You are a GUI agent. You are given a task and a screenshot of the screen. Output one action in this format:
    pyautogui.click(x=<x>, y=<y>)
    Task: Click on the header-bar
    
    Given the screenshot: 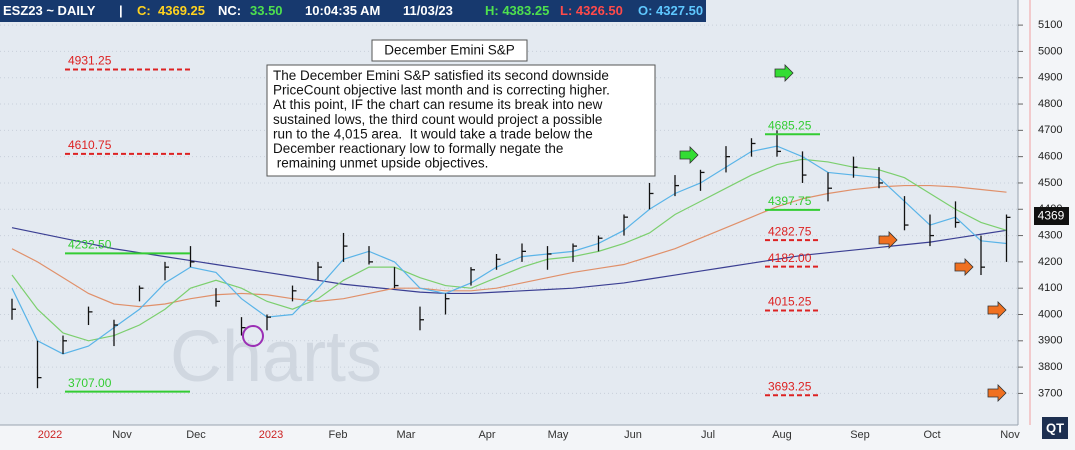 What is the action you would take?
    pyautogui.click(x=353, y=11)
    